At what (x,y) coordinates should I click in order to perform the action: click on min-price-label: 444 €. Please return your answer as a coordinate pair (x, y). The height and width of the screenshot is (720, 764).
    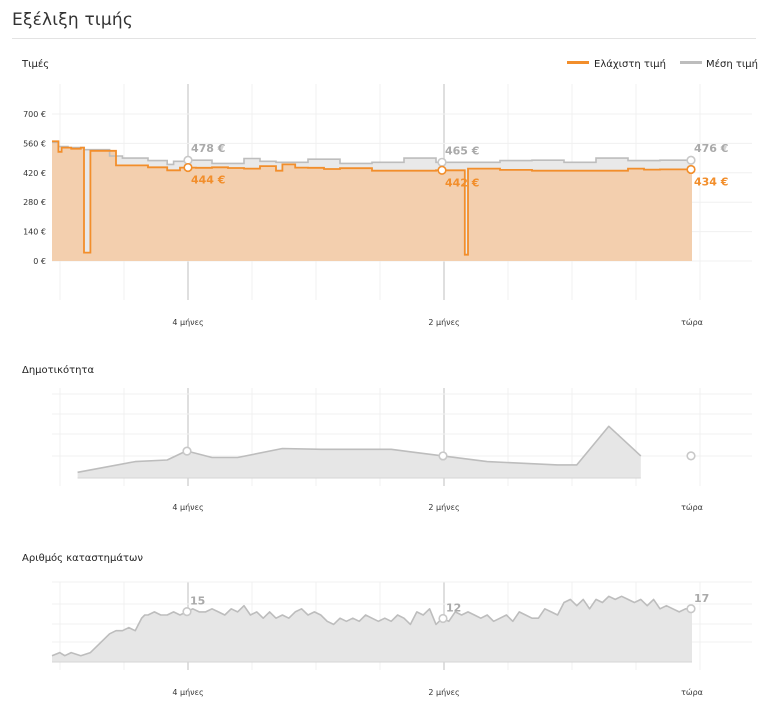
    Looking at the image, I should click on (208, 180).